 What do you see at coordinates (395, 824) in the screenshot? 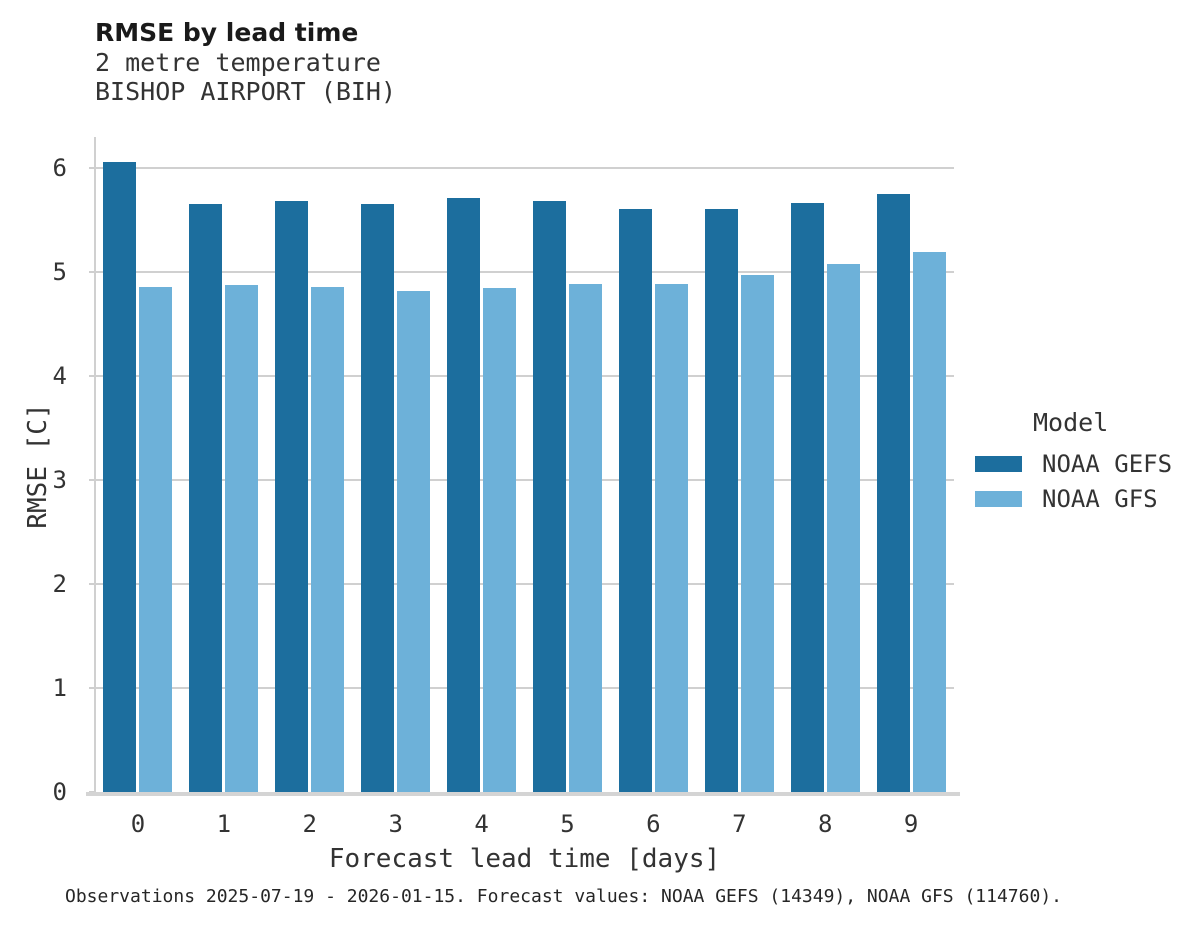
I see `x-tick-label: 3` at bounding box center [395, 824].